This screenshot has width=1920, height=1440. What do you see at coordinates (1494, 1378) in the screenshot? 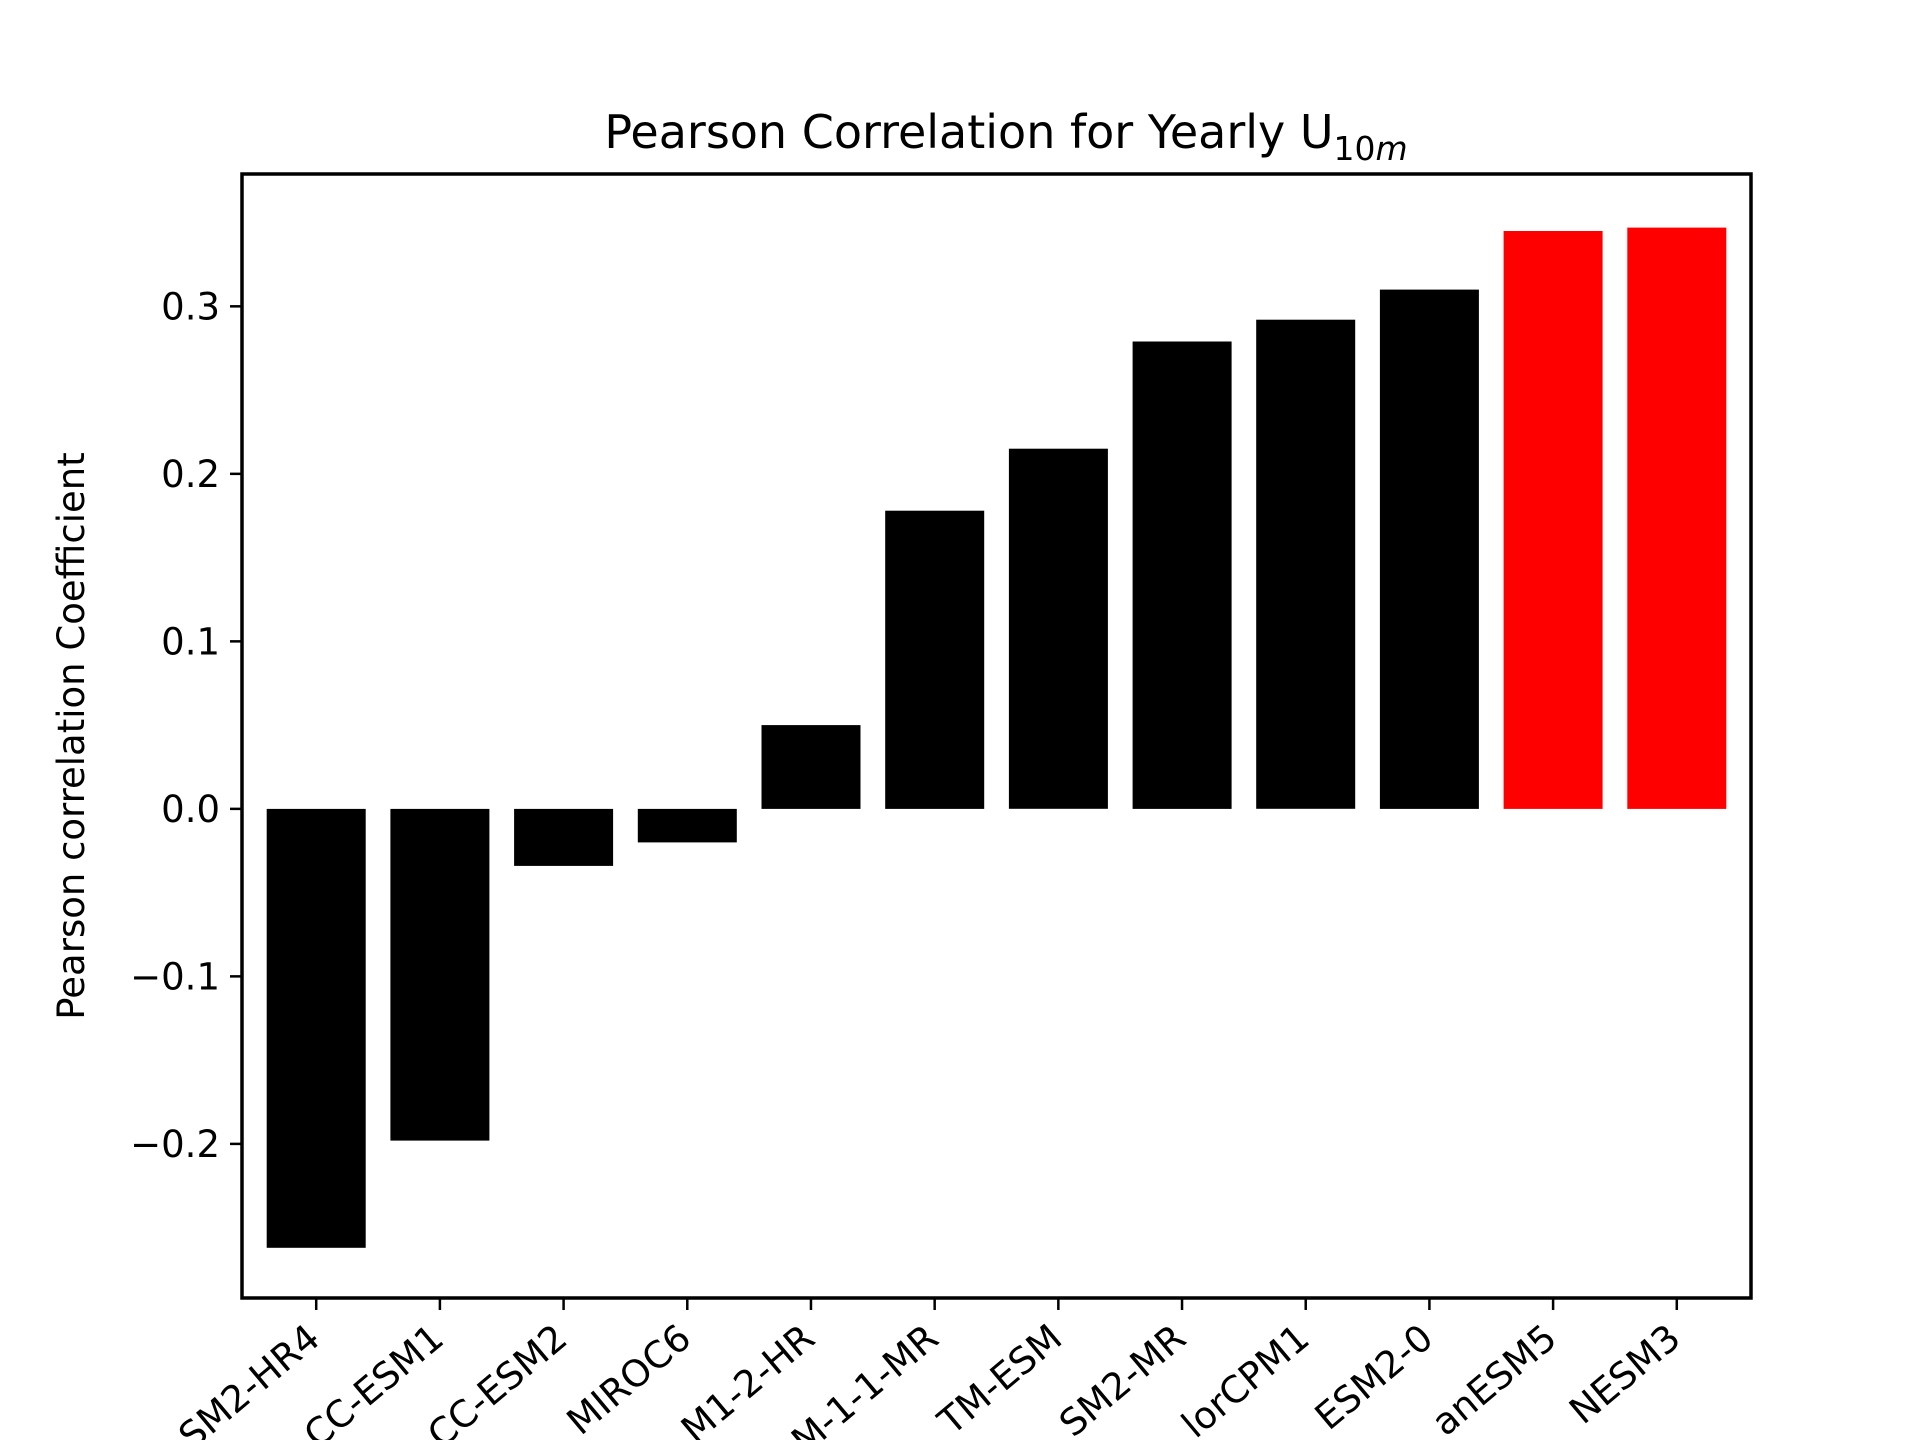
I see `x-tick-label: anESM5` at bounding box center [1494, 1378].